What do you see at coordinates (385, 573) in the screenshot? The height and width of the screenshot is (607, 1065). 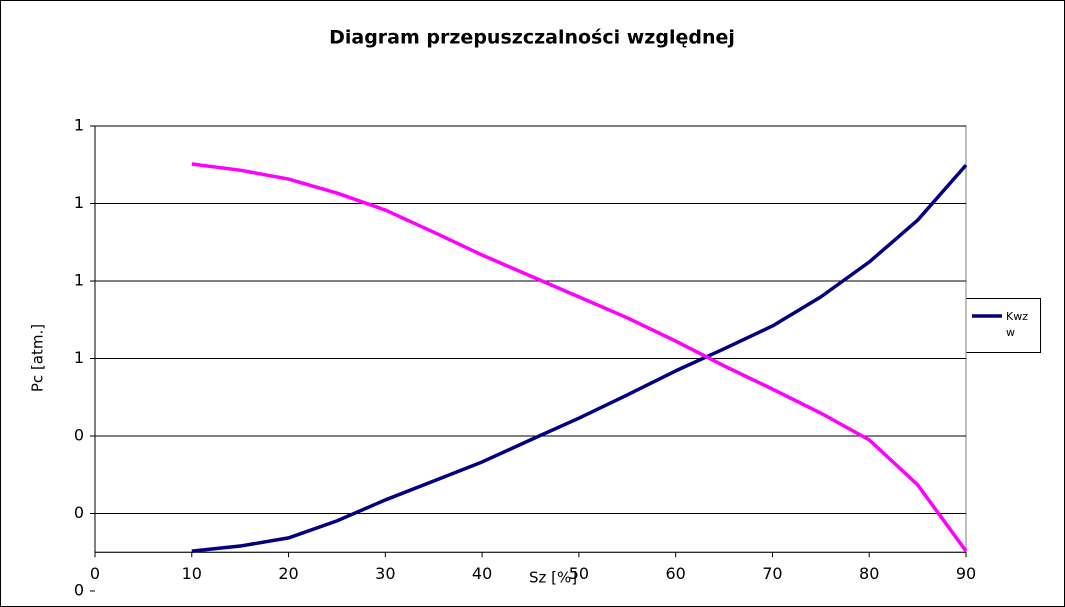 I see `x-tick-label: 30` at bounding box center [385, 573].